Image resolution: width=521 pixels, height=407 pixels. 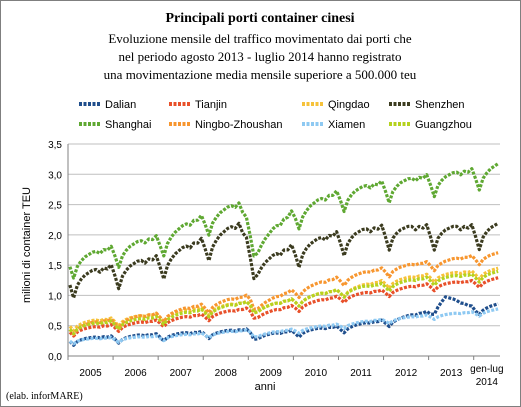 I want to click on y-tick-label: 1,0, so click(x=55, y=296).